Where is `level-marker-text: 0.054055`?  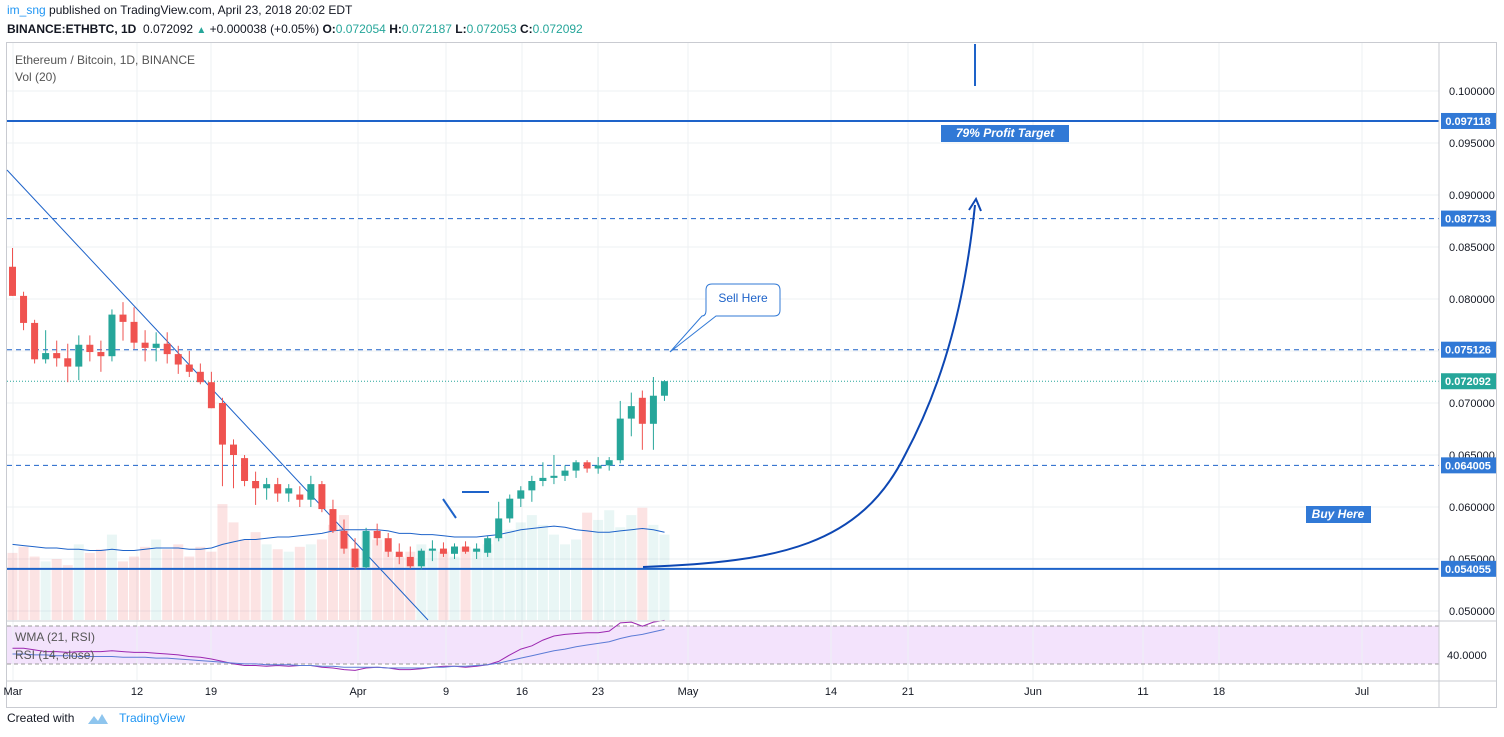
level-marker-text: 0.054055 is located at coordinates (1468, 570).